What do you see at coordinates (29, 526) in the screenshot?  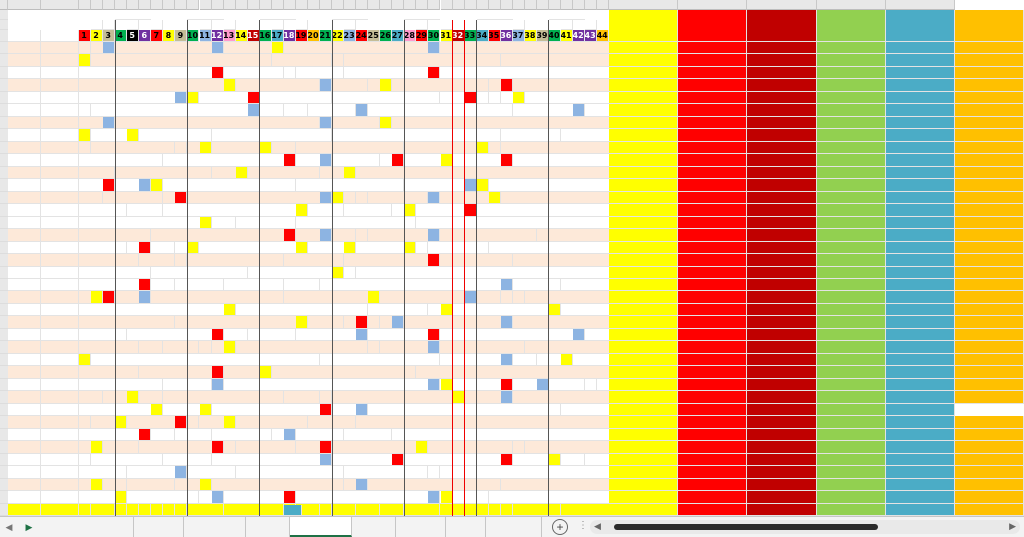 I see `arrow-right-icon: ▶` at bounding box center [29, 526].